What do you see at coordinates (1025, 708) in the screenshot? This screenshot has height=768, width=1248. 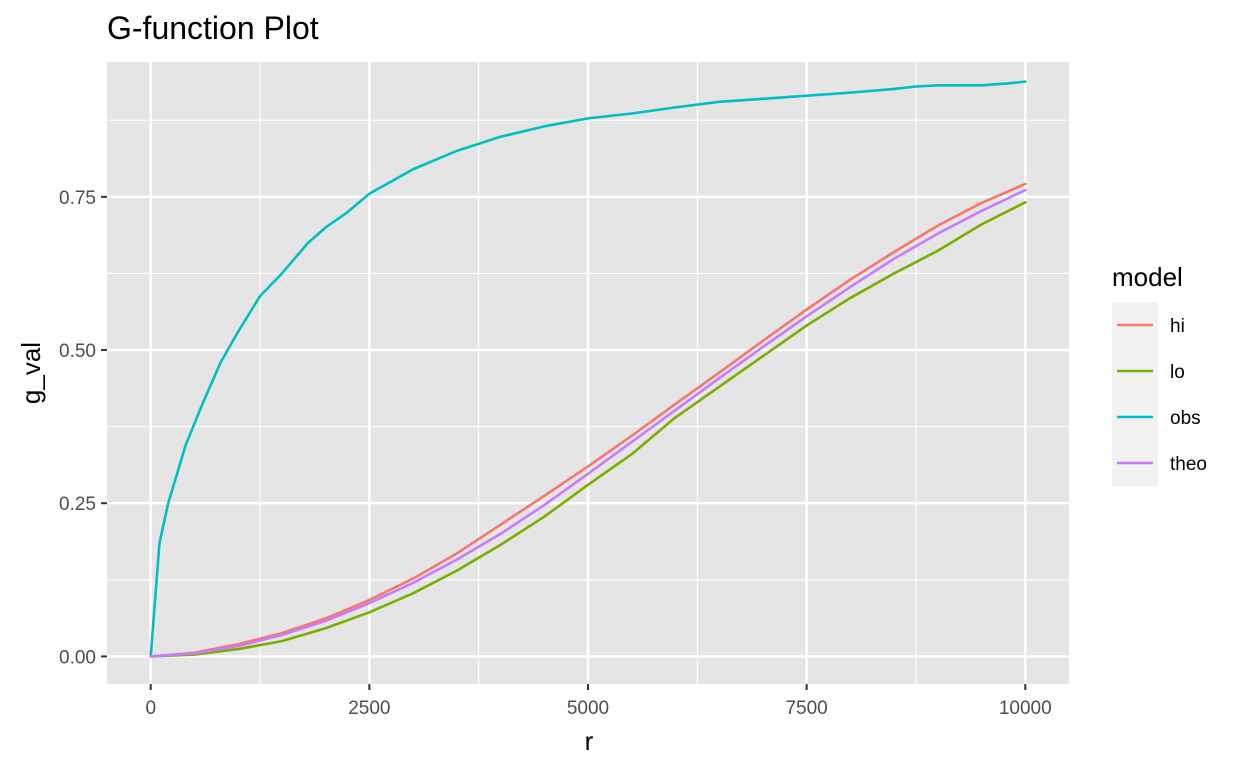 I see `x-tick-label: 10000` at bounding box center [1025, 708].